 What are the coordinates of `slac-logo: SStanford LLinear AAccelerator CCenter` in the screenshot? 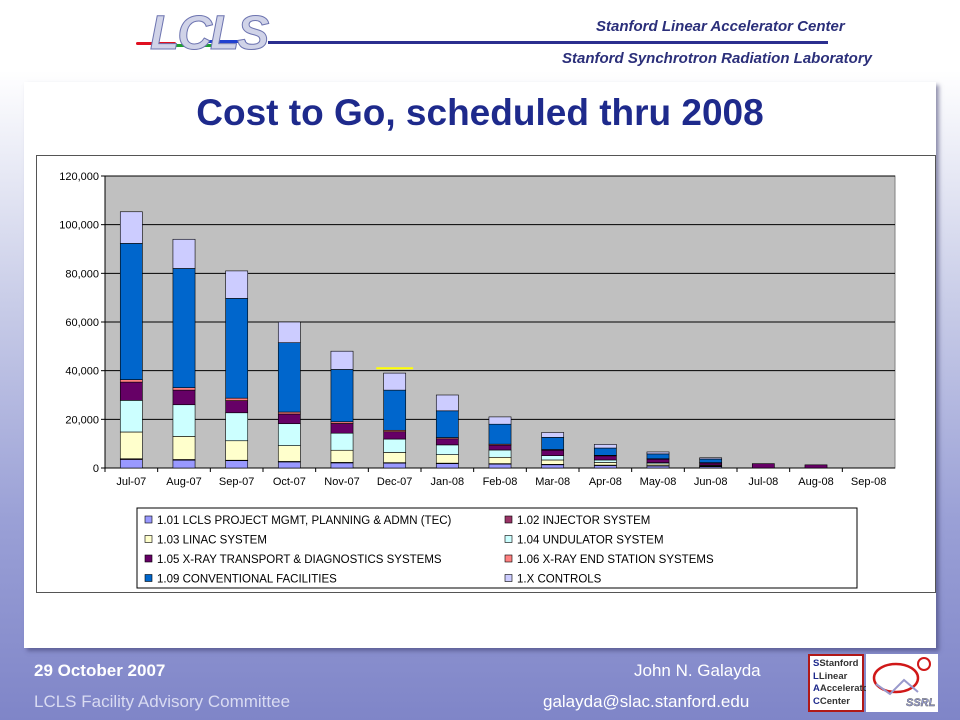 It's located at (840, 683).